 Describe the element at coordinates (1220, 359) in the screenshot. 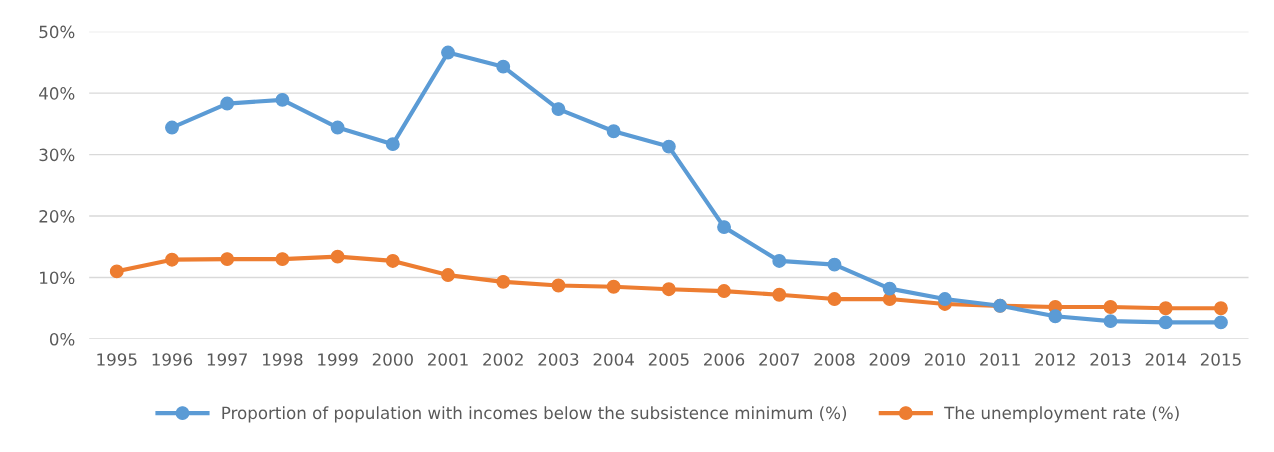

I see `x-tick-label: 2015` at that location.